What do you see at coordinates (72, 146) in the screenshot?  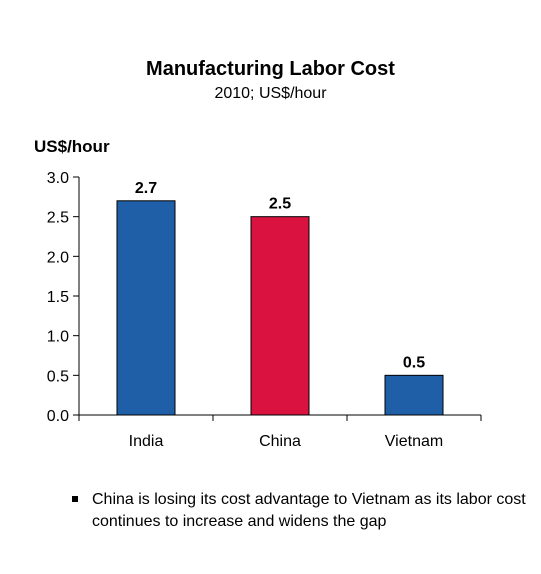 I see `y-axis-label: US$/hour` at bounding box center [72, 146].